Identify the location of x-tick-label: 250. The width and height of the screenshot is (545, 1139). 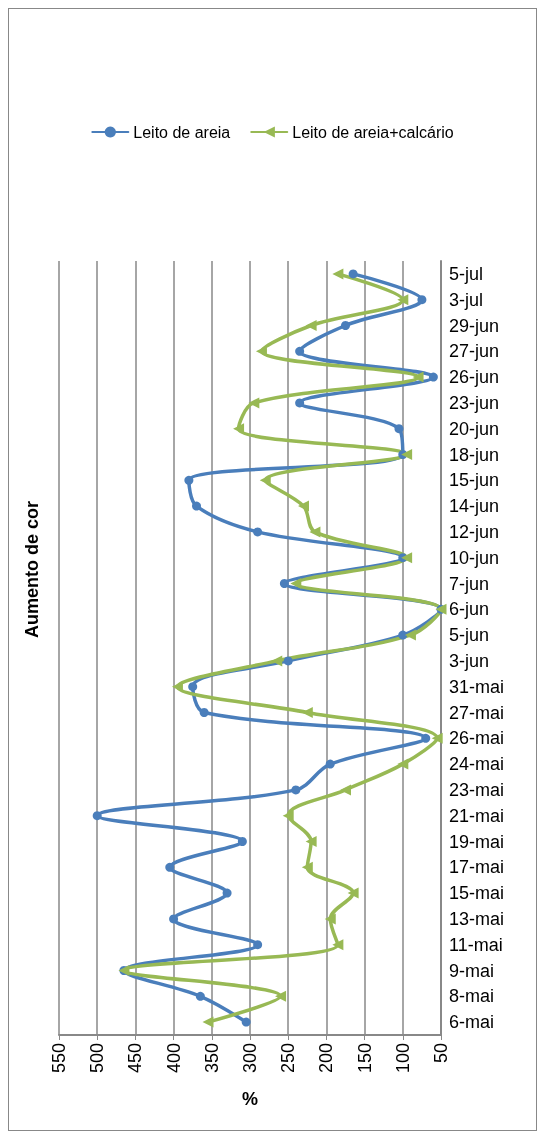
(288, 1058).